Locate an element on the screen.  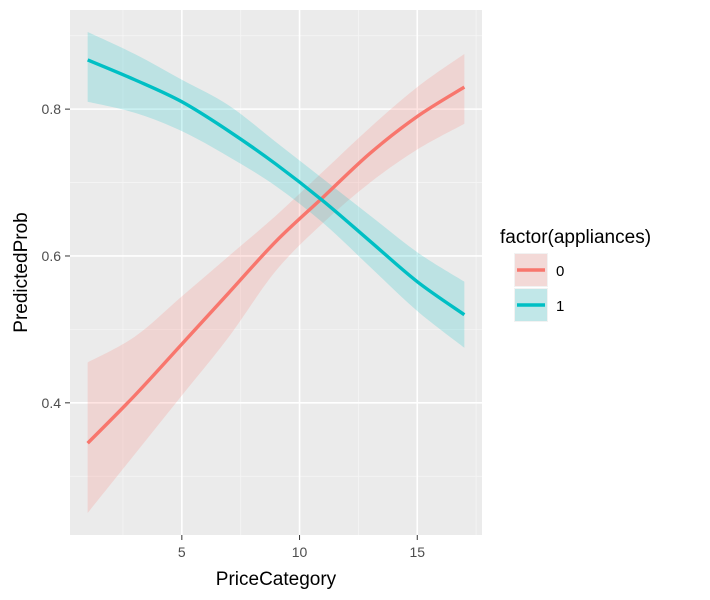
legend-label-0: 0 is located at coordinates (560, 271).